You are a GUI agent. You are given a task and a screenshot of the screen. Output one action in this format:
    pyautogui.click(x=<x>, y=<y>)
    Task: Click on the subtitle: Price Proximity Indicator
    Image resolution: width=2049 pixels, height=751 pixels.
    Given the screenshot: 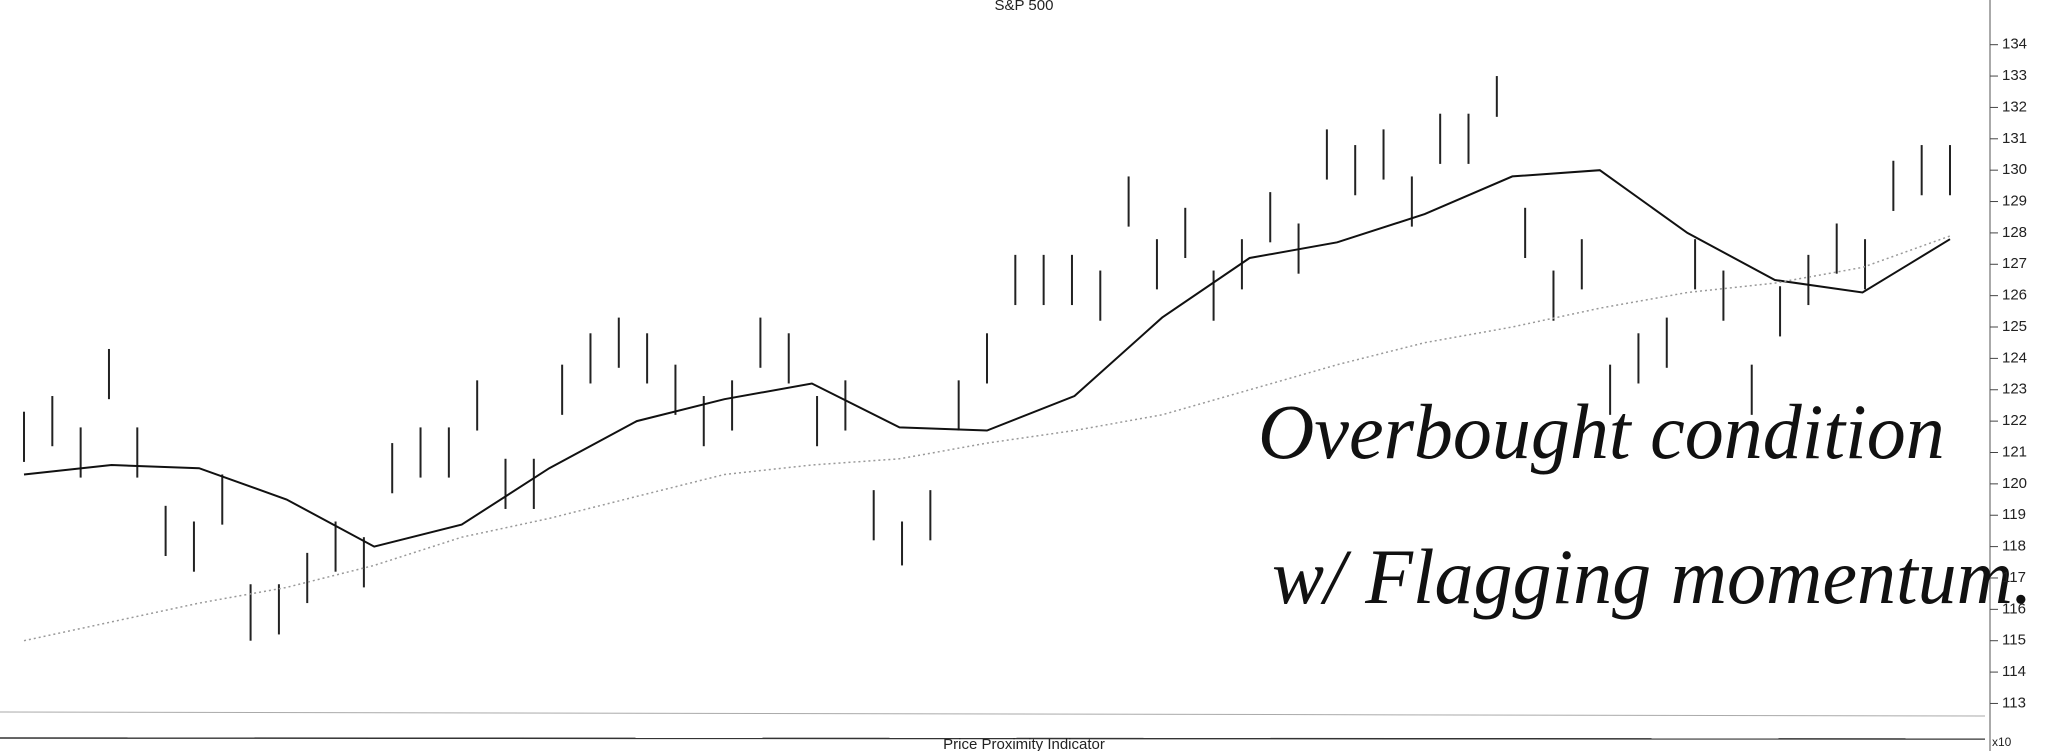 What is the action you would take?
    pyautogui.click(x=1024, y=743)
    